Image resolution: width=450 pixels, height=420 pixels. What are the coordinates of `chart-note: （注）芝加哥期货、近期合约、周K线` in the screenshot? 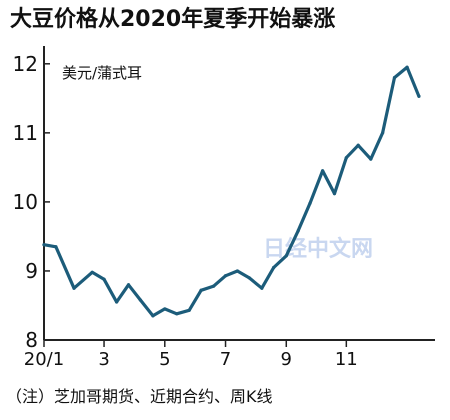 It's located at (139, 396).